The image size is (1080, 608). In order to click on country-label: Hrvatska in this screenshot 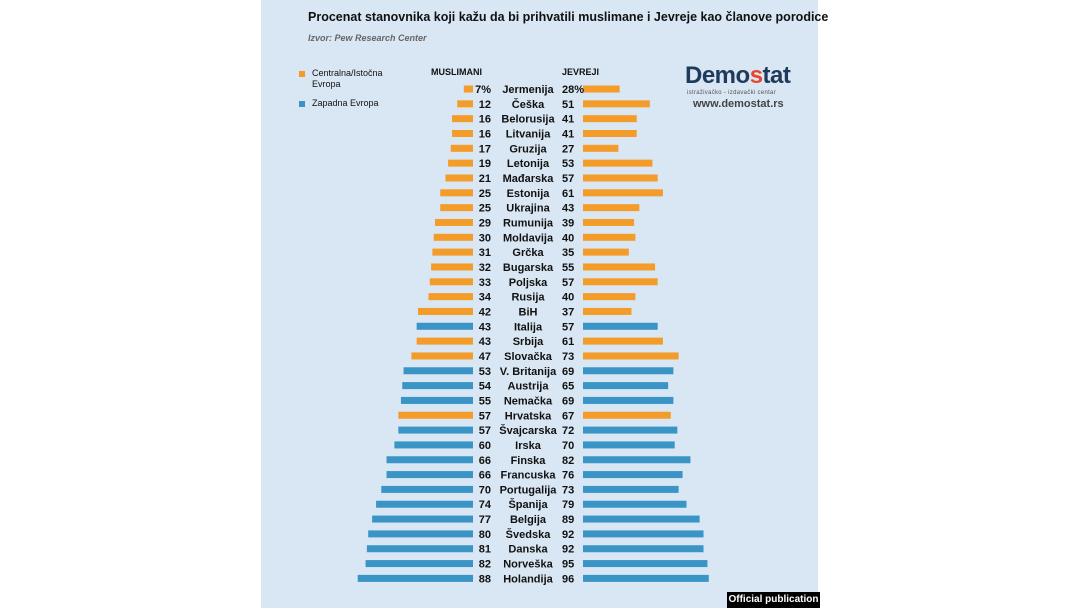, I will do `click(528, 416)`.